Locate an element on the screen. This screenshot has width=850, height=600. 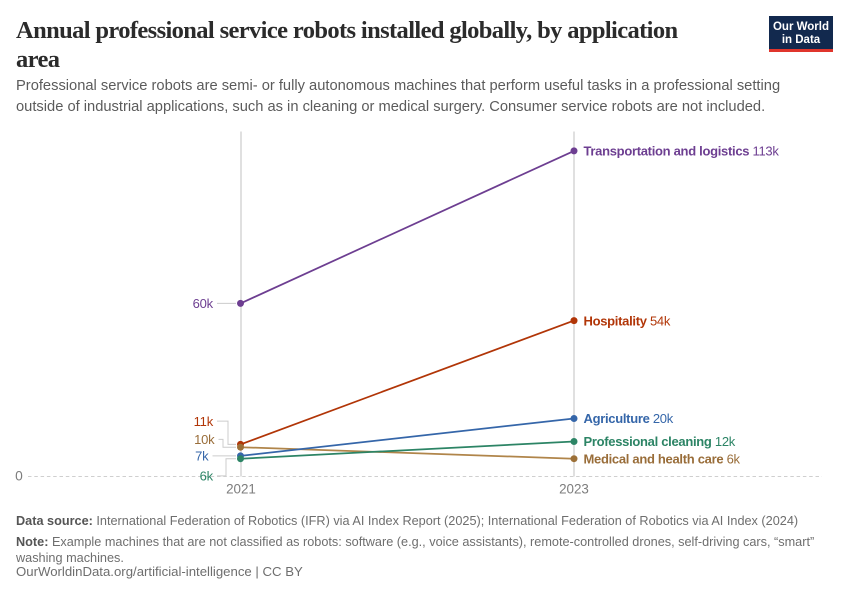
svg-text: 11k is located at coordinates (204, 421).